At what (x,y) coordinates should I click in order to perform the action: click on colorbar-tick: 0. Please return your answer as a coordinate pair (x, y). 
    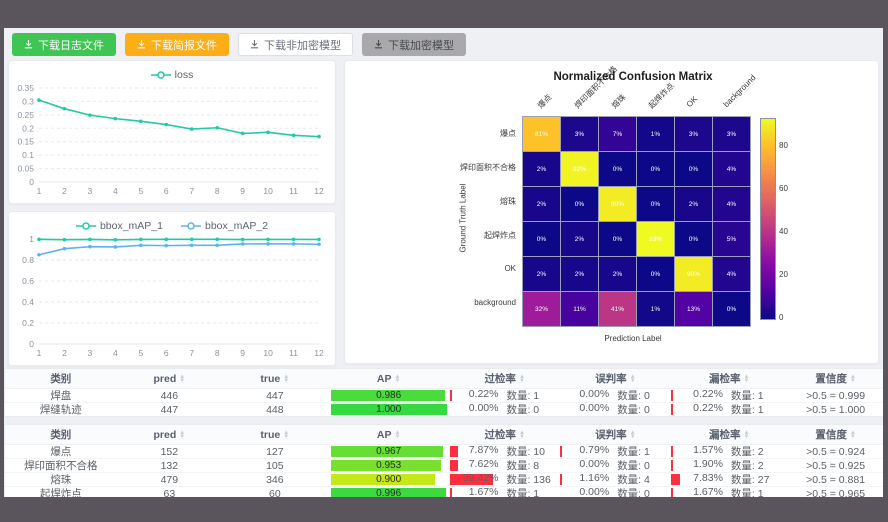
    Looking at the image, I should click on (781, 317).